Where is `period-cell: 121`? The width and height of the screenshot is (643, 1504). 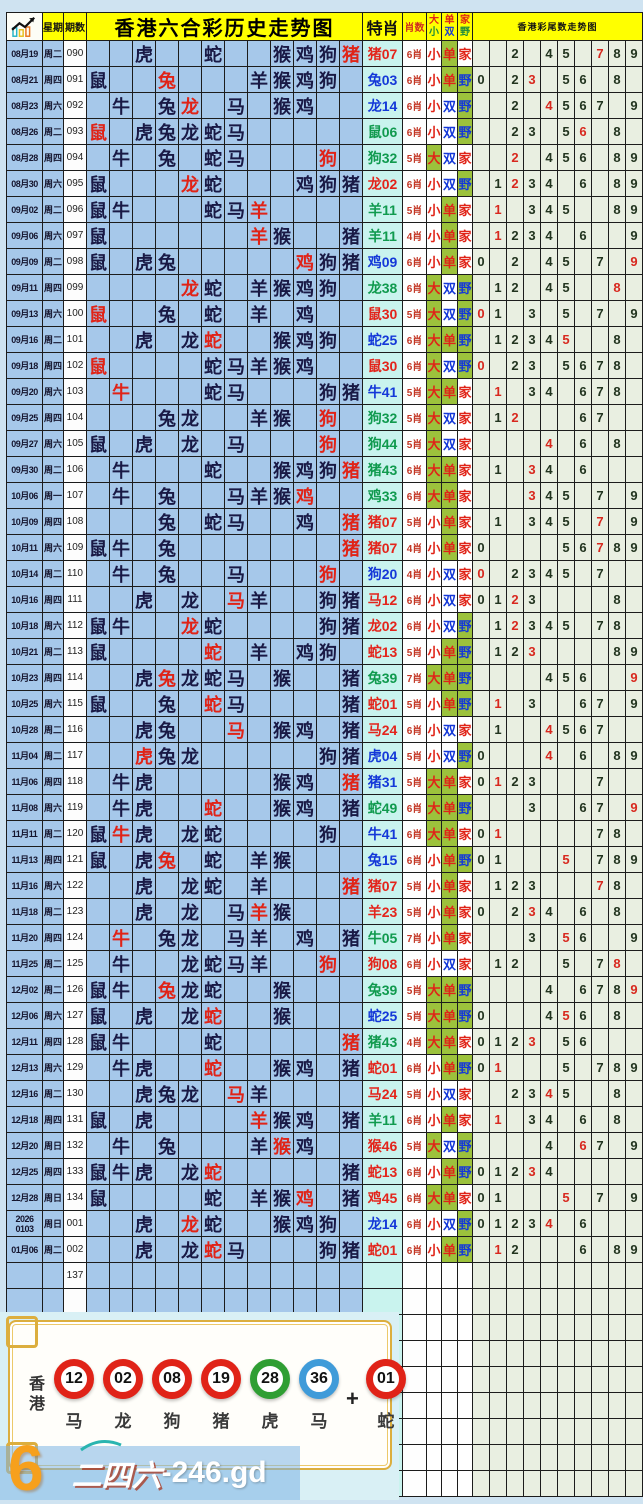
period-cell: 121 is located at coordinates (75, 860).